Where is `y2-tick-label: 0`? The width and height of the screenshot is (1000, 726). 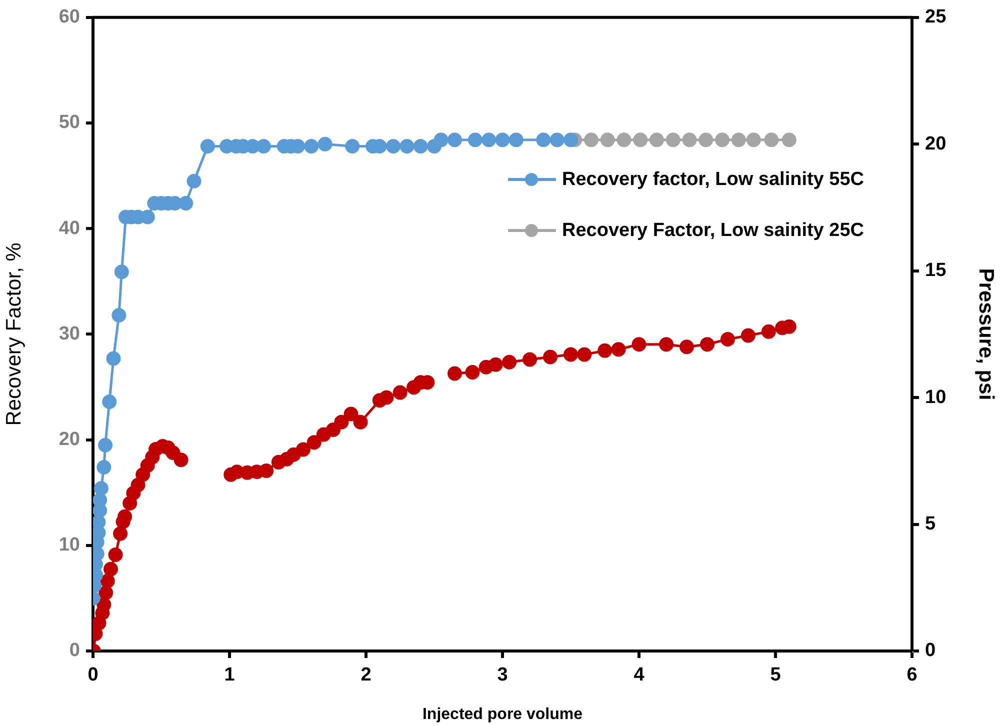
y2-tick-label: 0 is located at coordinates (930, 651).